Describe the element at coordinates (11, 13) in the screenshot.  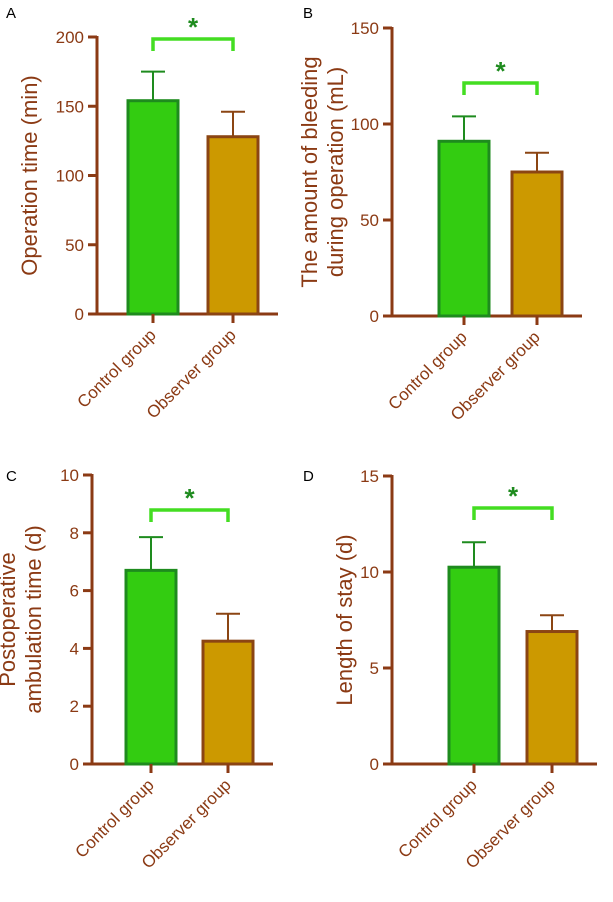
I see `panel-letter: A` at that location.